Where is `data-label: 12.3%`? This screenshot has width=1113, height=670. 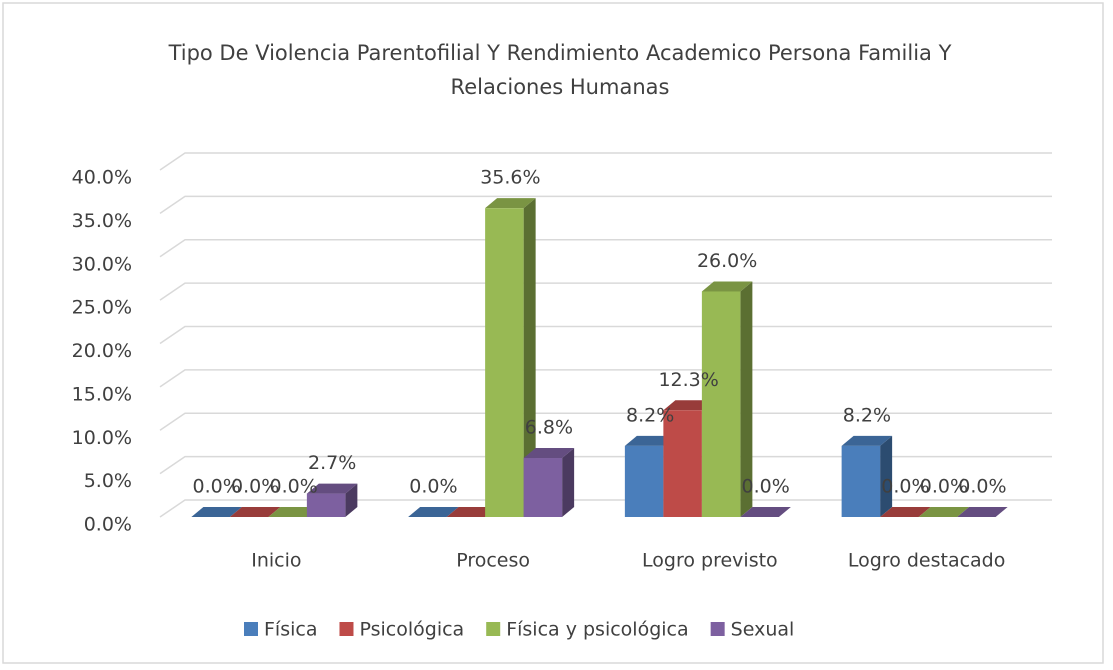
data-label: 12.3% is located at coordinates (688, 380).